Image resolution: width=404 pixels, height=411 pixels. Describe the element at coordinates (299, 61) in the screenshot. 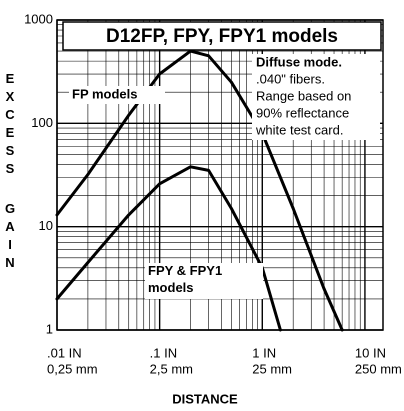

I see `annotation: Diffuse mode.` at that location.